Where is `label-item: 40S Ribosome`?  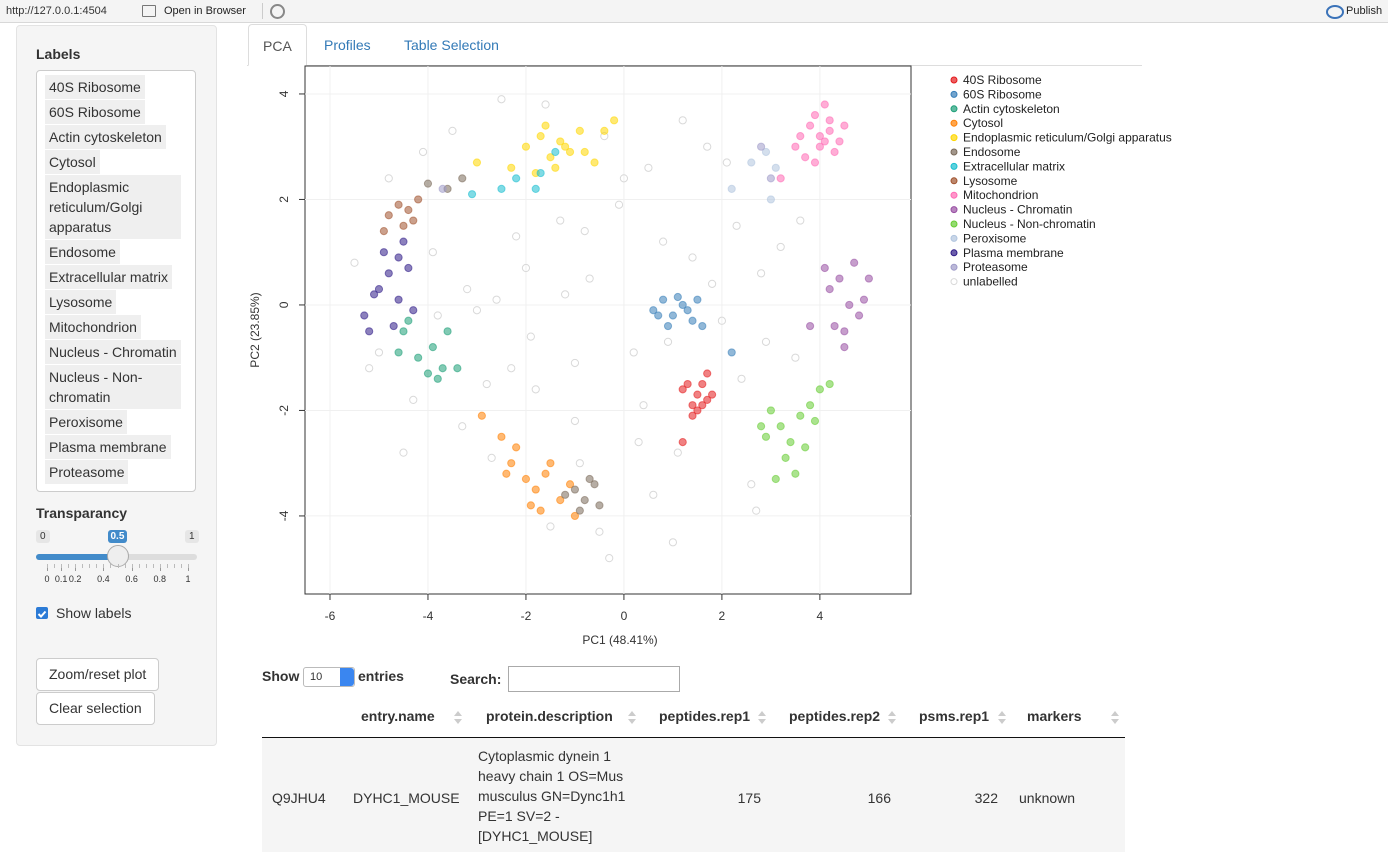 label-item: 40S Ribosome is located at coordinates (95, 87).